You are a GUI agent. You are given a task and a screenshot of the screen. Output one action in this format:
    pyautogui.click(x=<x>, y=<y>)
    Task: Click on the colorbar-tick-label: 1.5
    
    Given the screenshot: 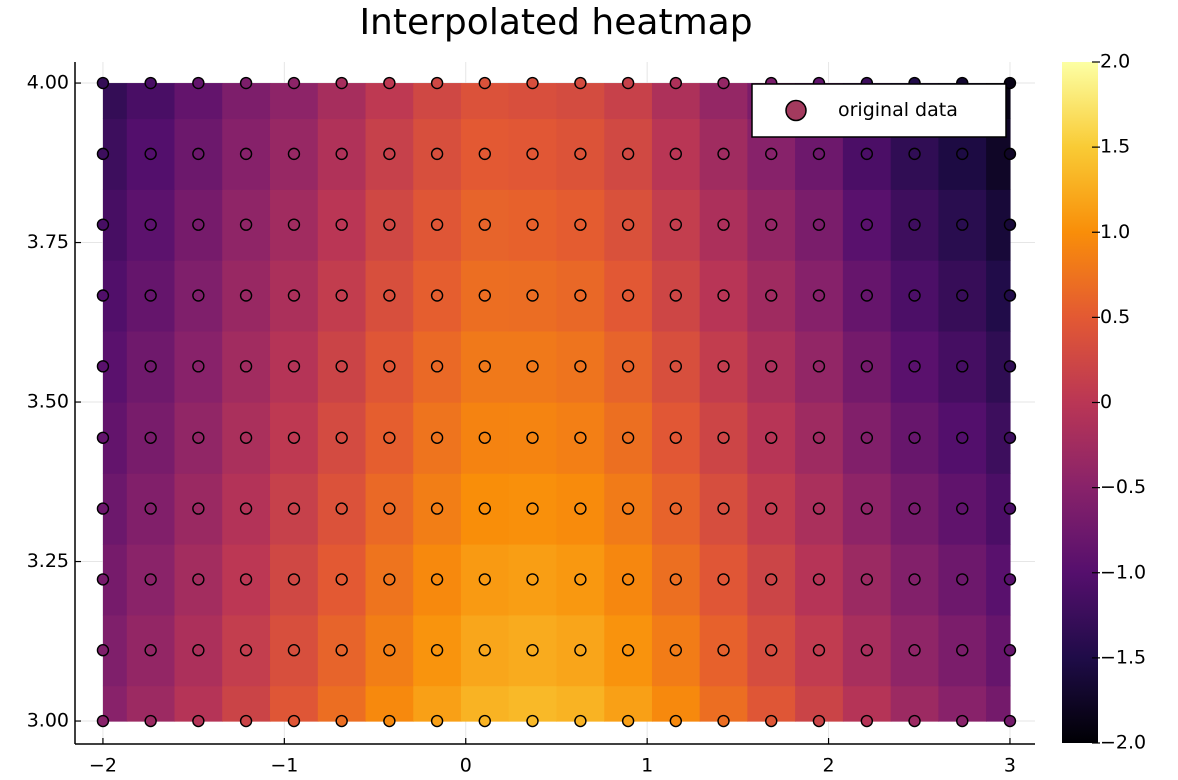 What is the action you would take?
    pyautogui.click(x=1115, y=147)
    